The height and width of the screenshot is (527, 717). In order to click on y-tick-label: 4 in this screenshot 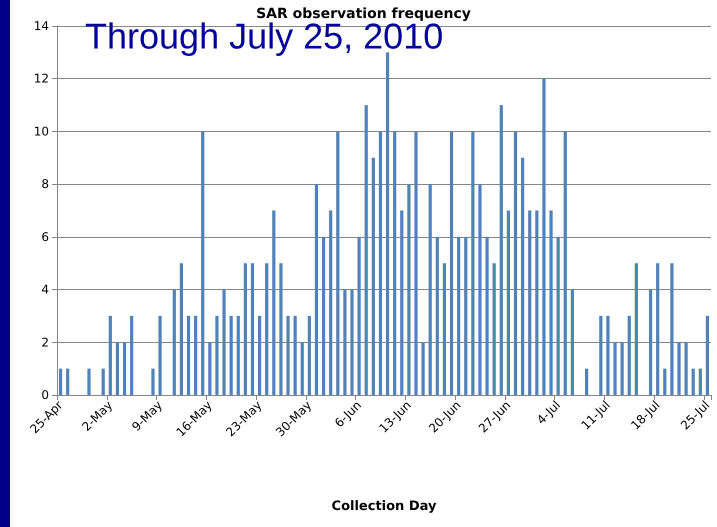, I will do `click(45, 289)`.